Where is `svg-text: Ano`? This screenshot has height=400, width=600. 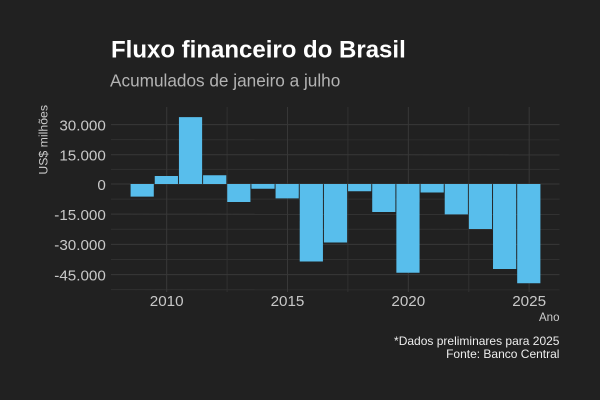
svg-text: Ano is located at coordinates (549, 318).